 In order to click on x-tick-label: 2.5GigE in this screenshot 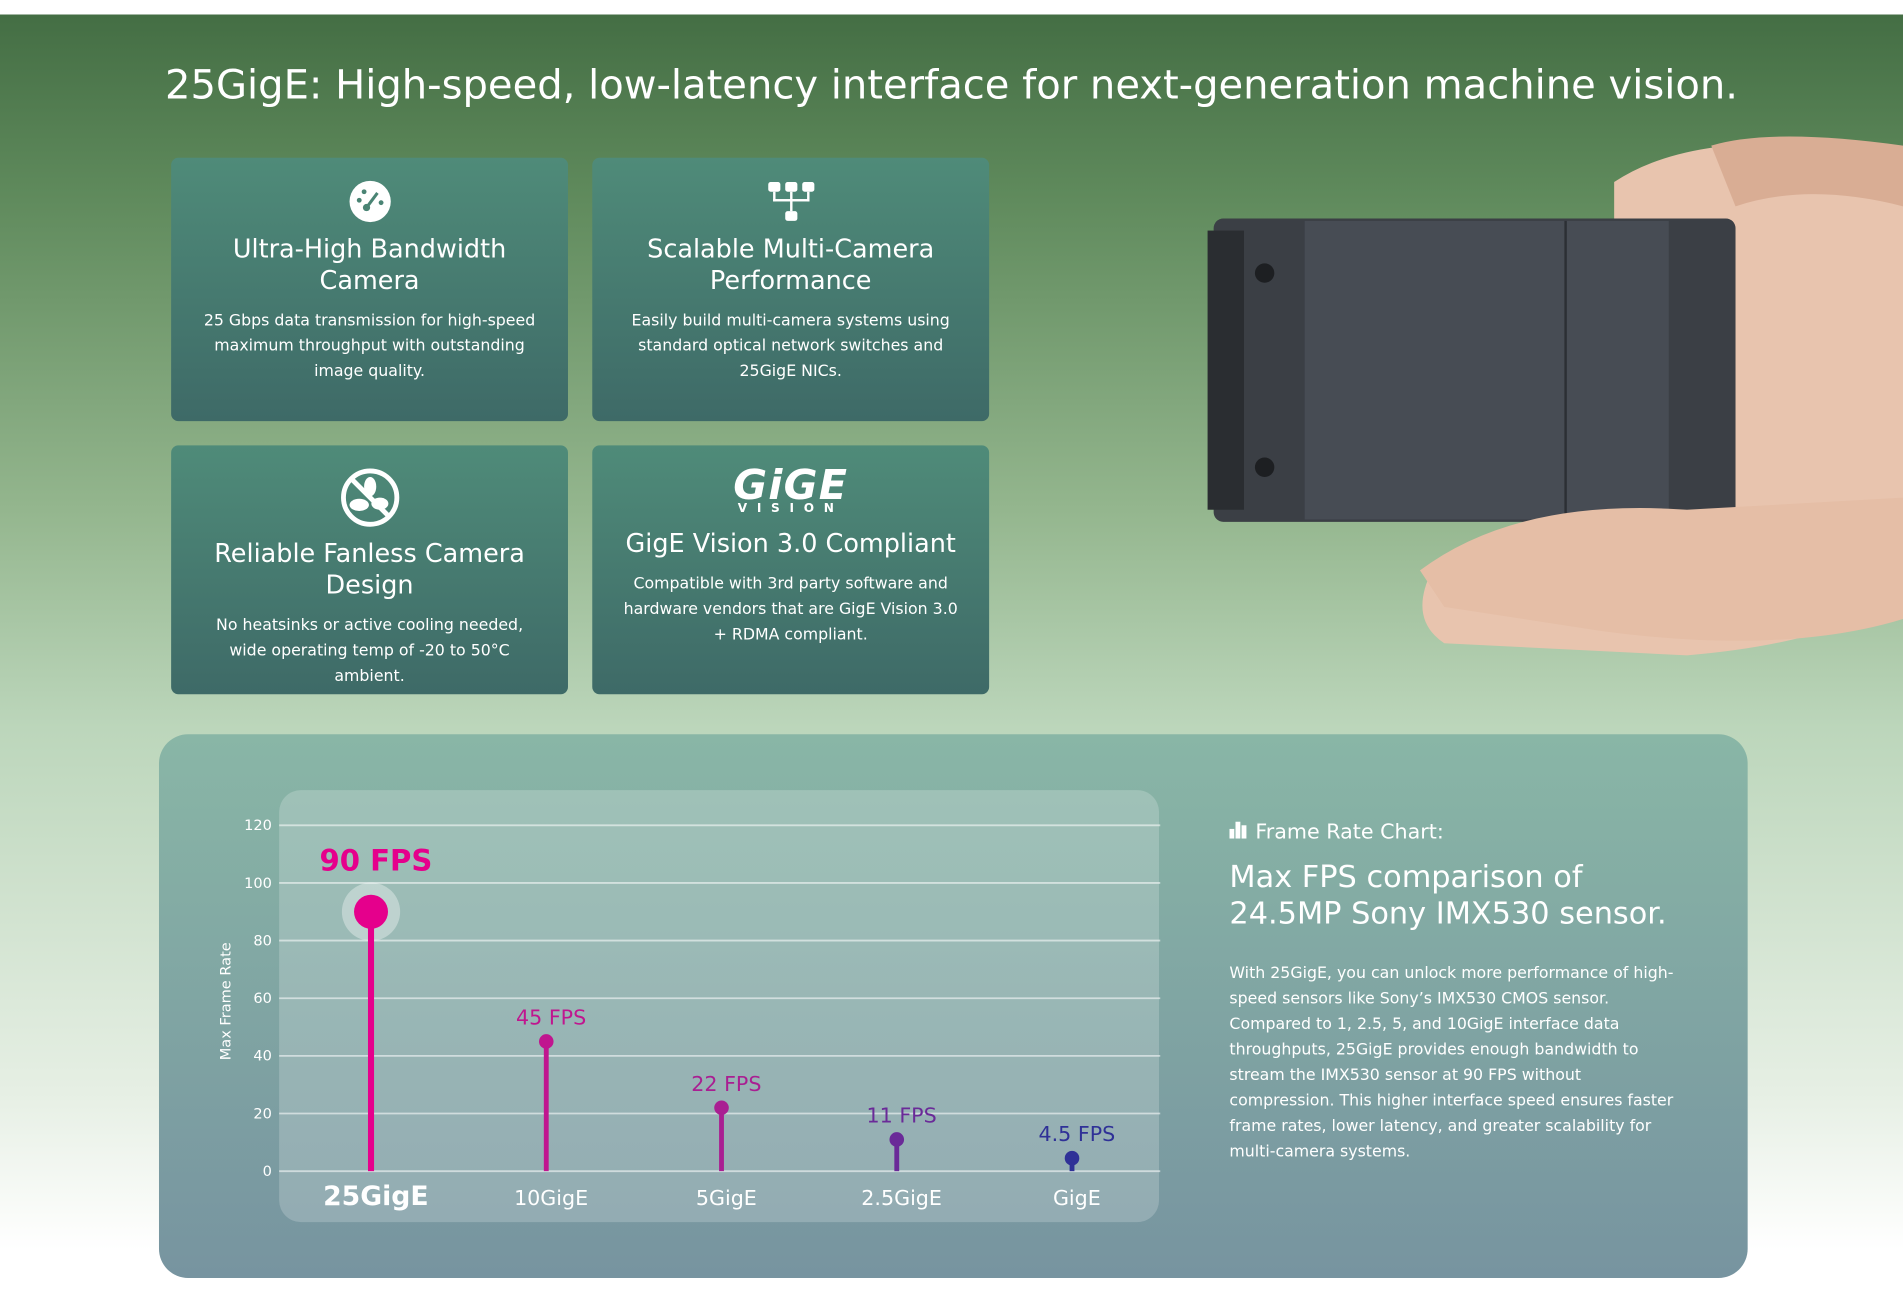, I will do `click(901, 1198)`.